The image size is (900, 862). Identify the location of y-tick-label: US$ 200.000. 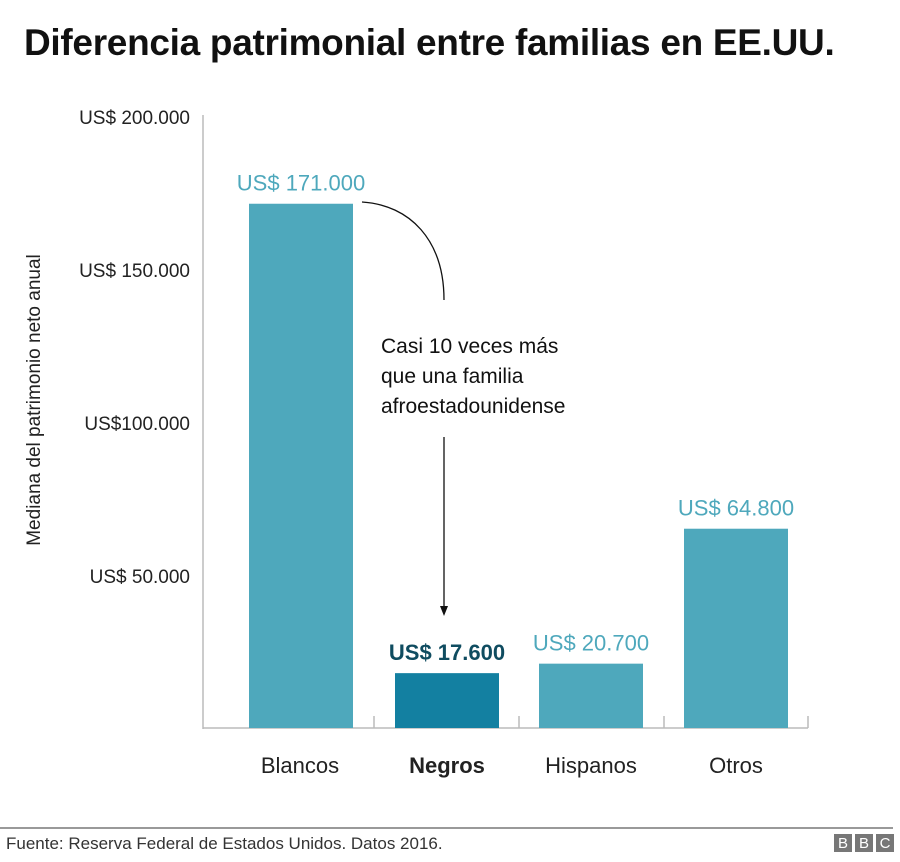
(134, 118).